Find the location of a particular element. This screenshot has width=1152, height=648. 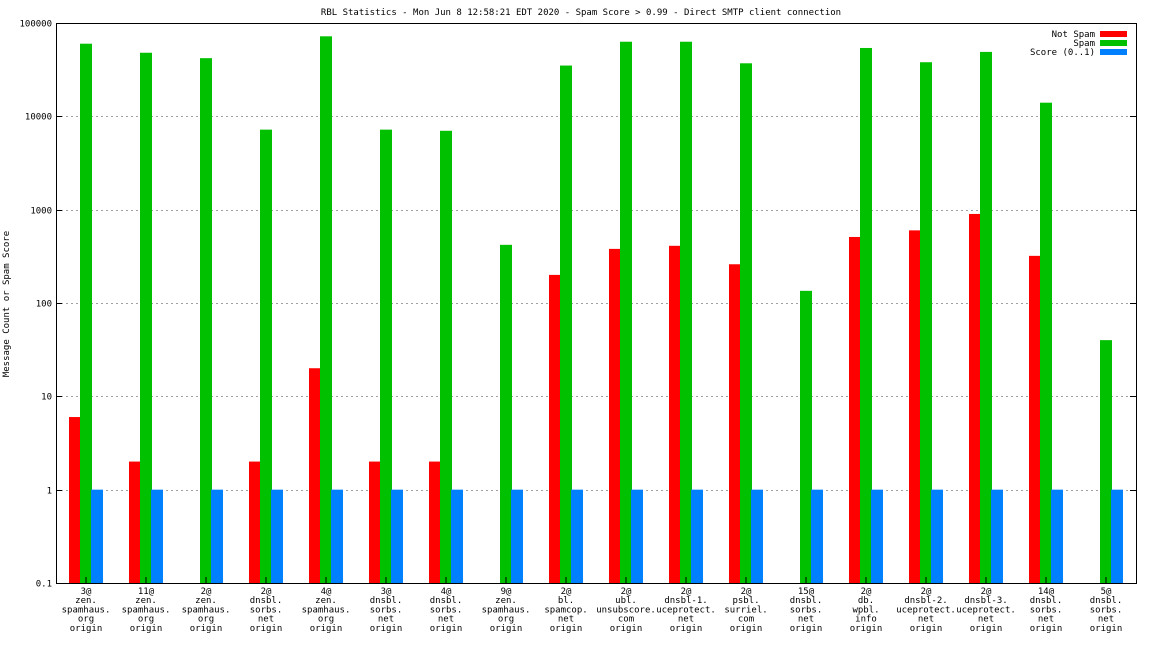

x-category-label: 3@ is located at coordinates (86, 592).